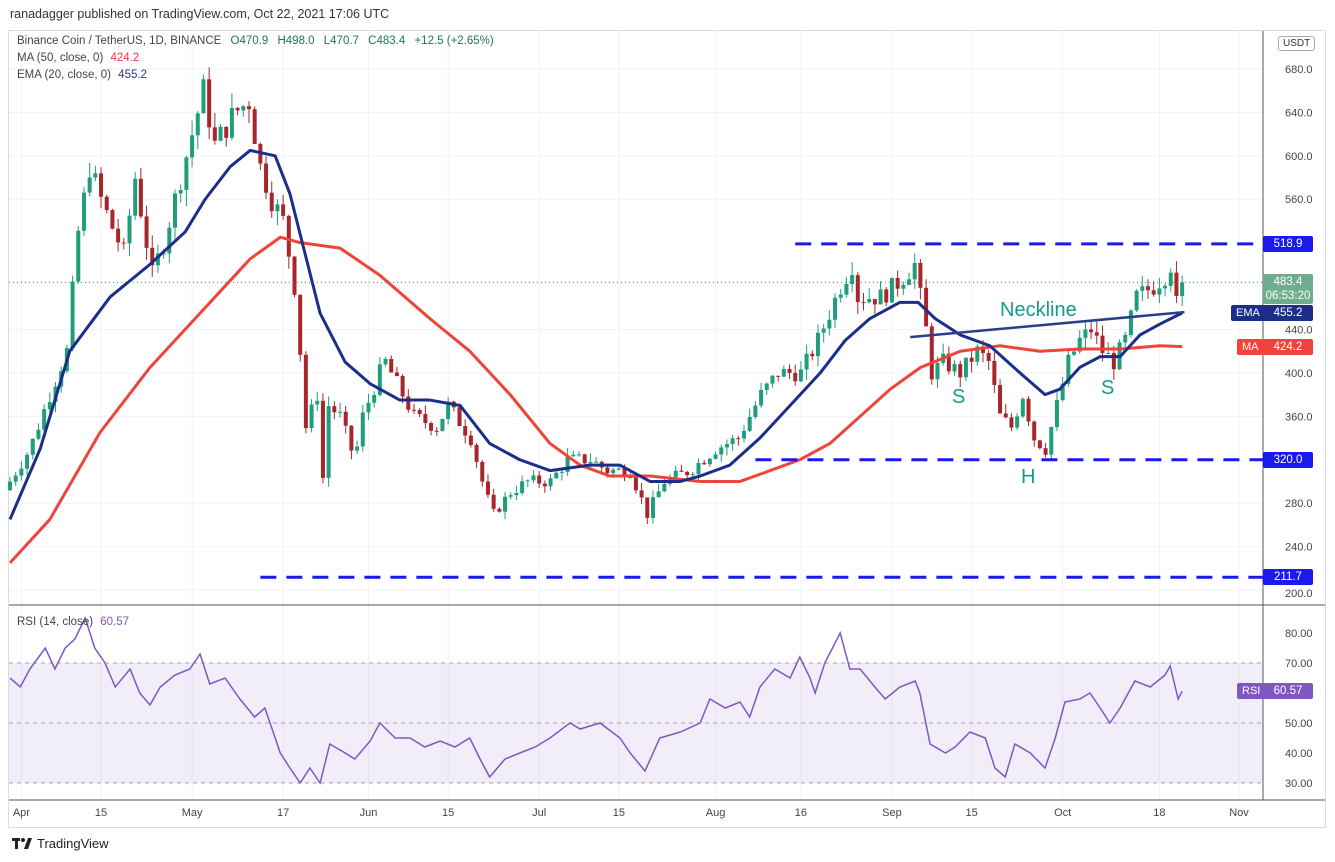 This screenshot has width=1335, height=862. Describe the element at coordinates (1299, 330) in the screenshot. I see `price-tick-label: 440.0` at that location.